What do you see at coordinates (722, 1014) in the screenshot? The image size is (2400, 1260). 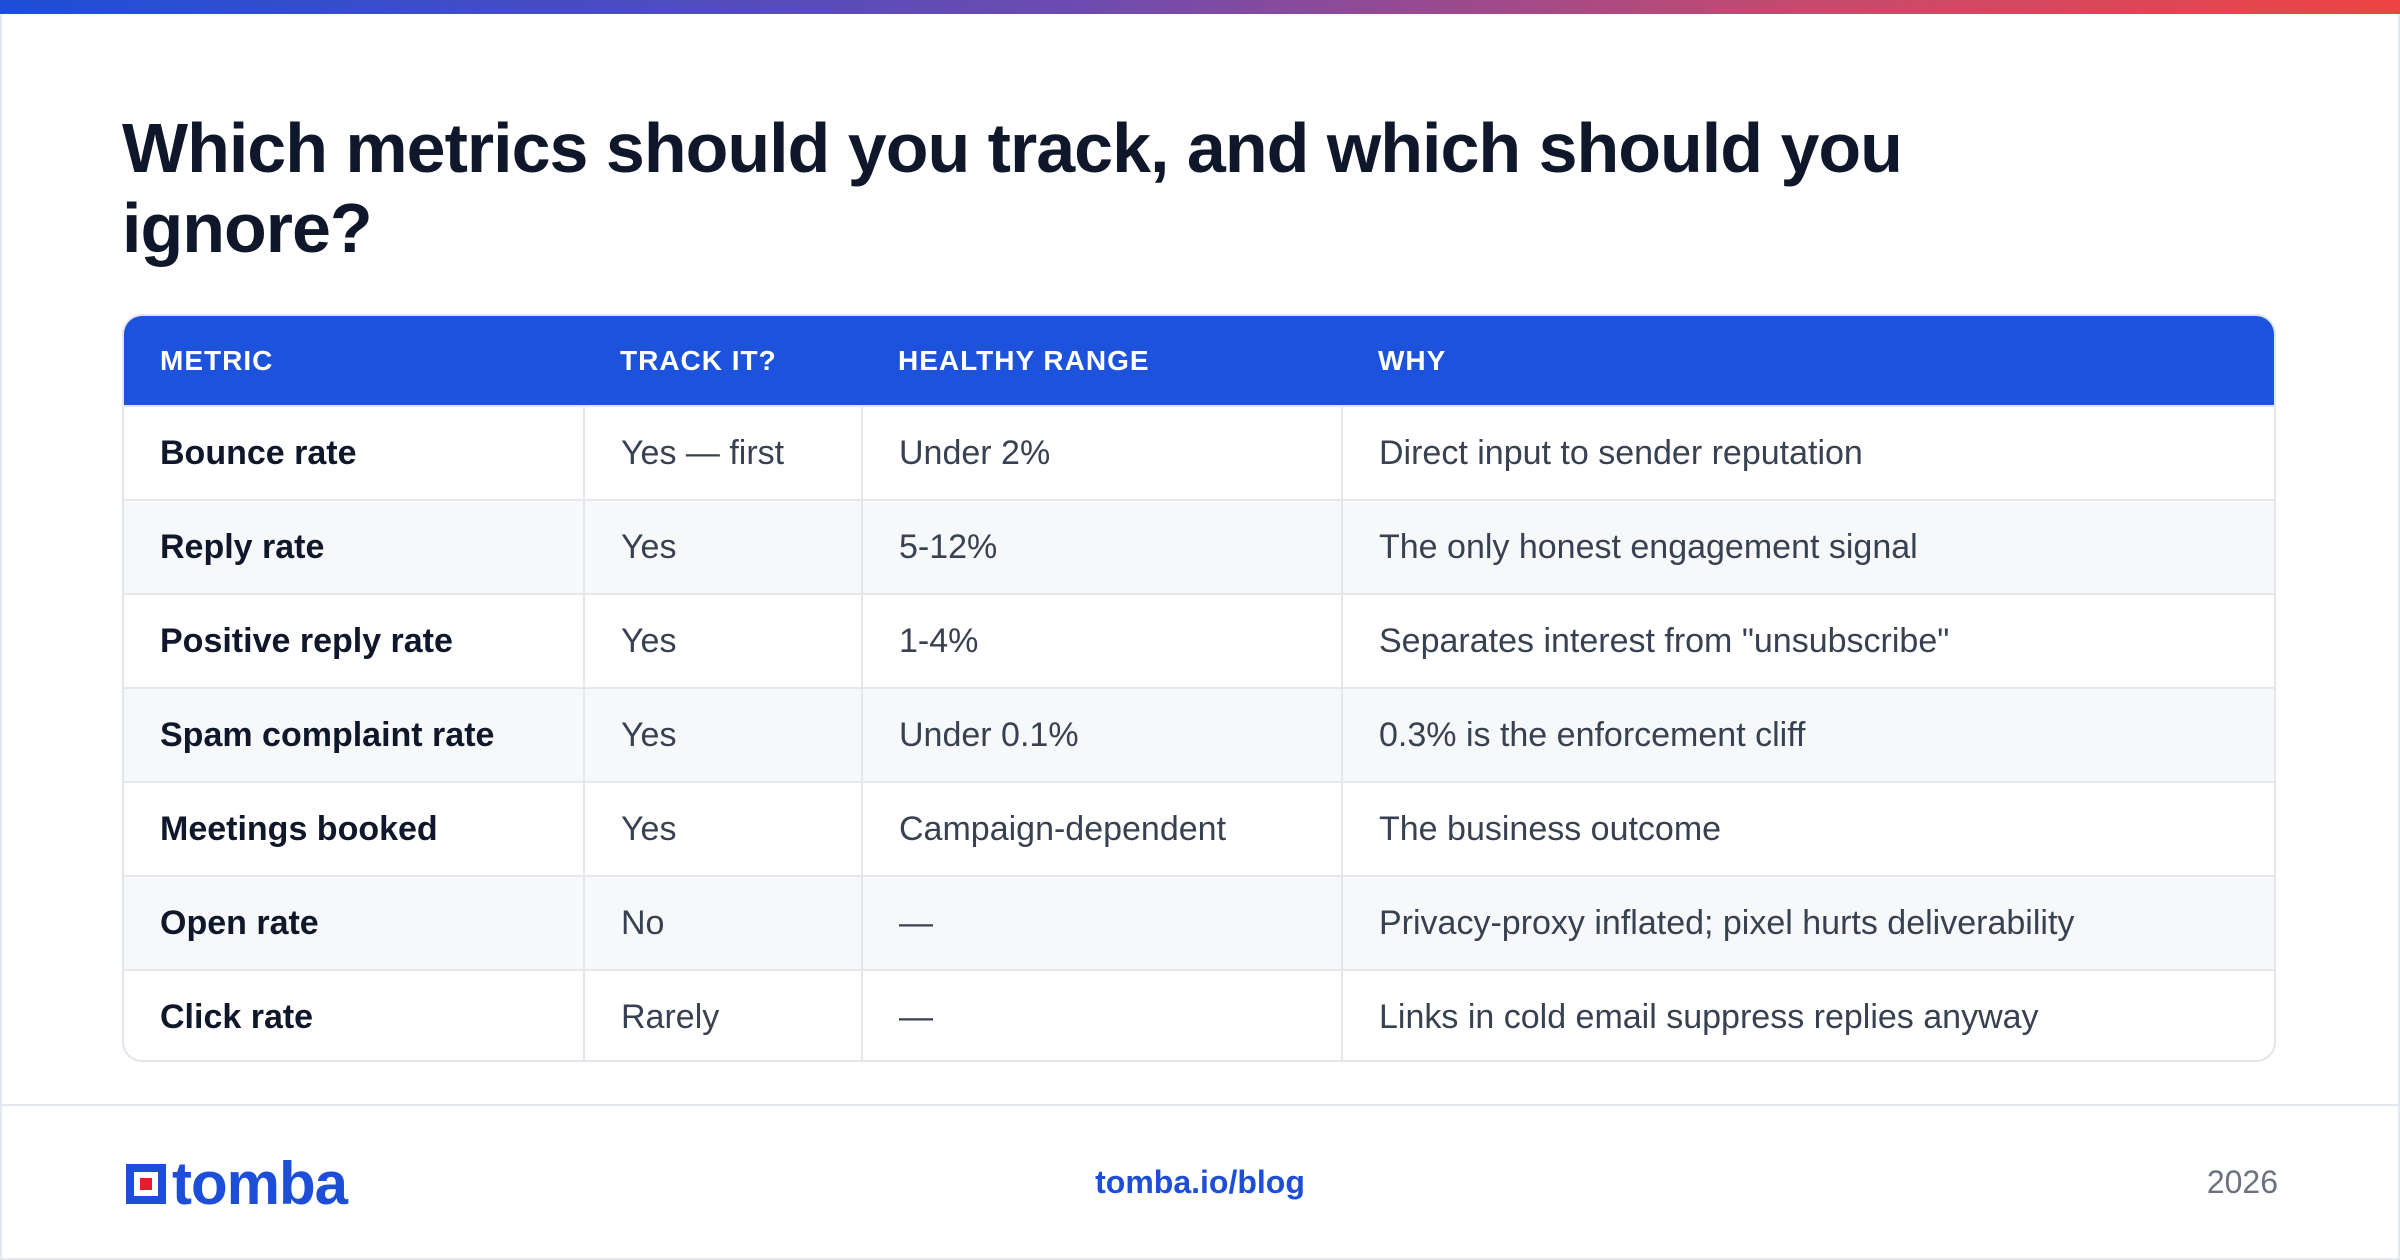 I see `track-cell: Rarely` at bounding box center [722, 1014].